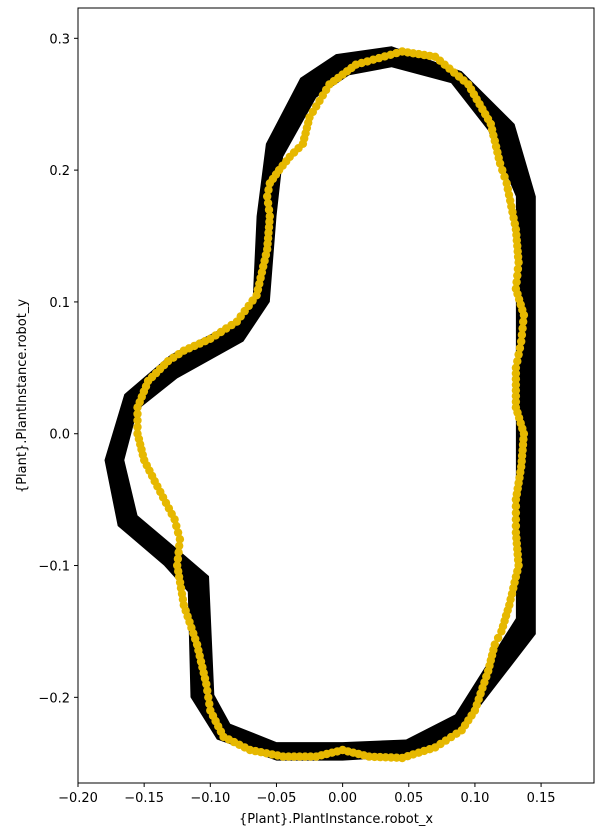 Image resolution: width=614 pixels, height=835 pixels. Describe the element at coordinates (59, 303) in the screenshot. I see `y-tick-label: 0.1` at that location.